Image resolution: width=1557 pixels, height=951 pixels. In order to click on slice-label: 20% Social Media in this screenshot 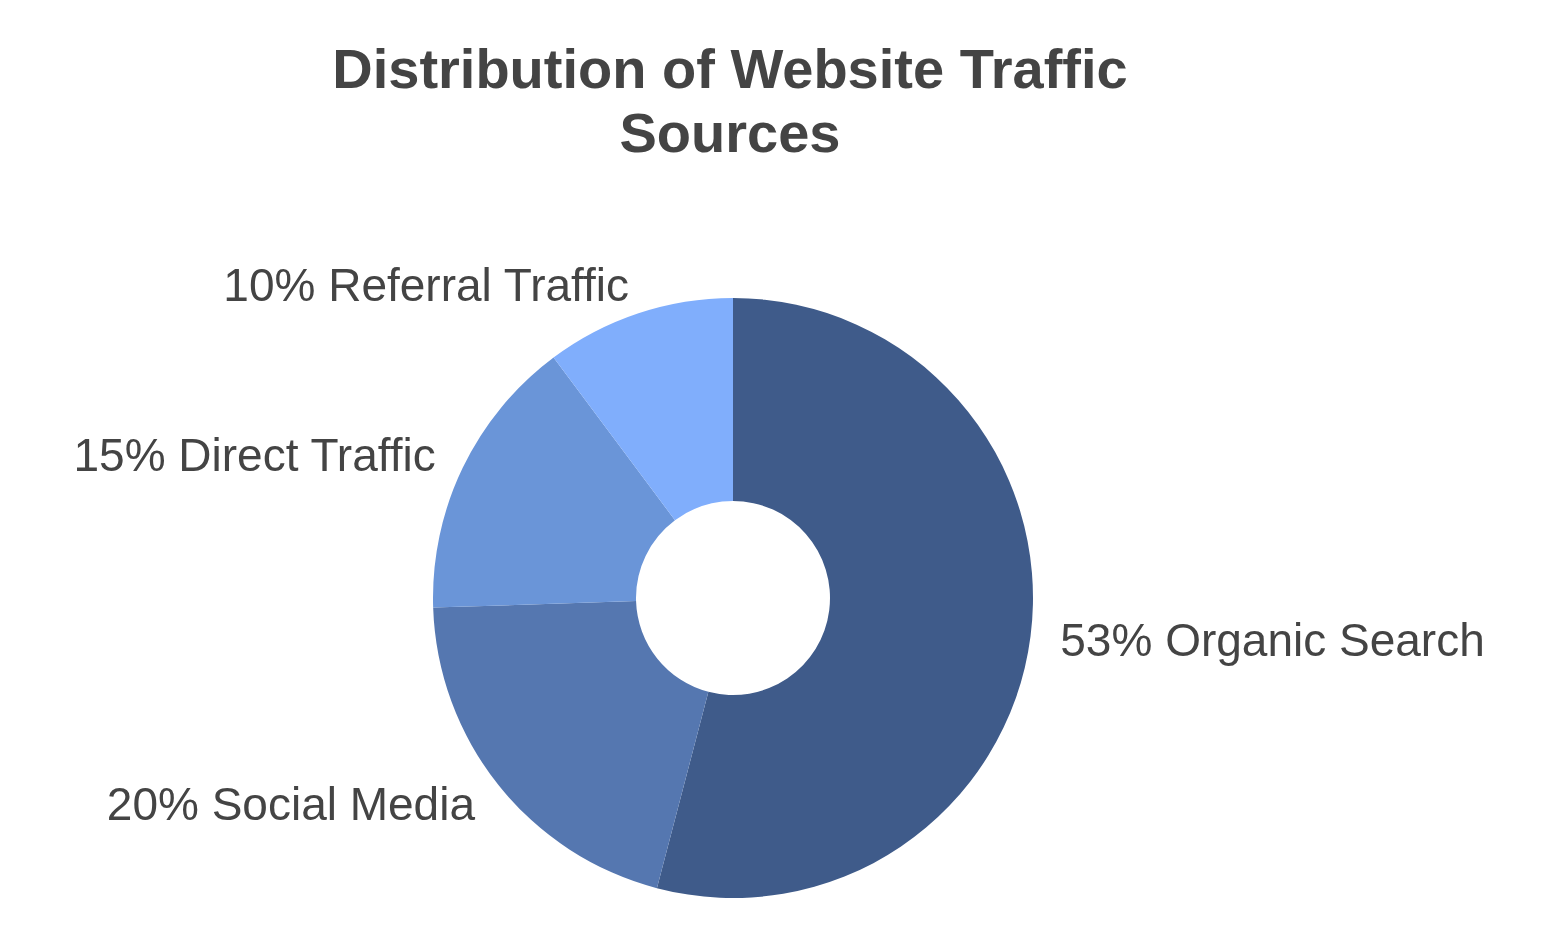, I will do `click(291, 803)`.